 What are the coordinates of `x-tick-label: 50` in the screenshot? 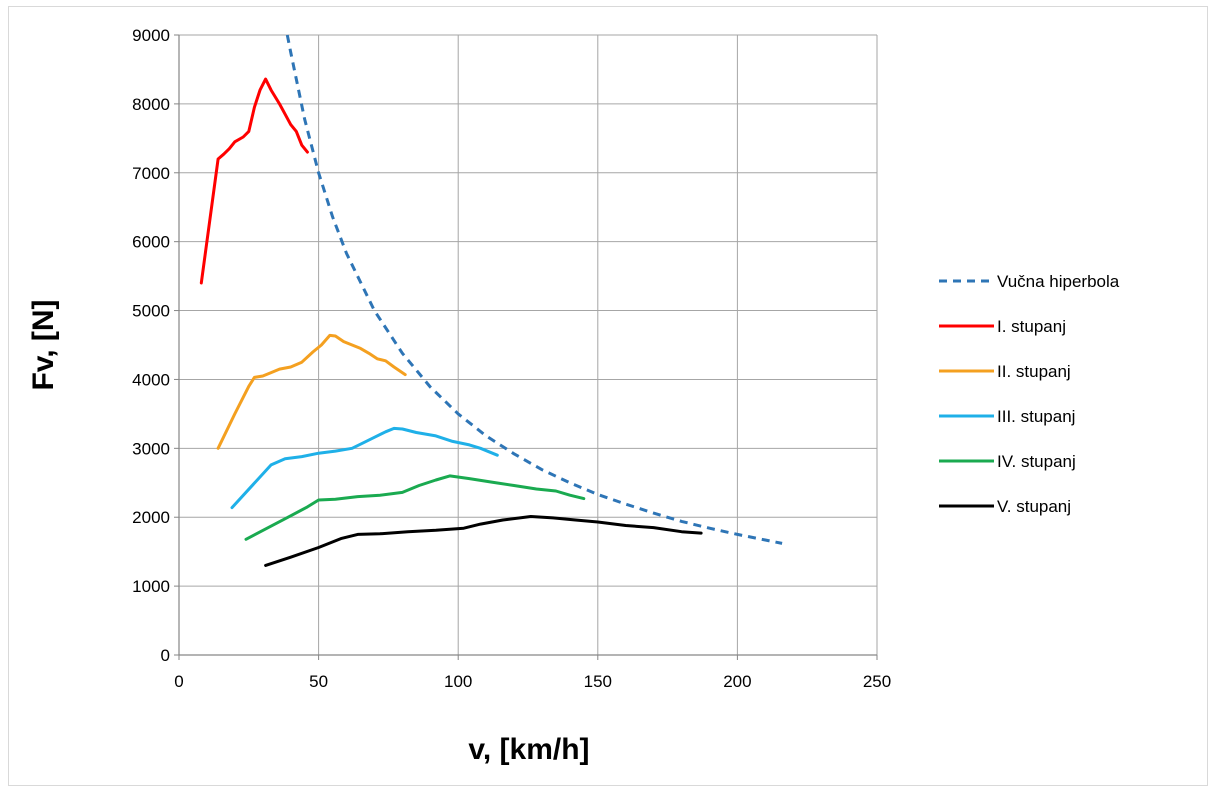 It's located at (318, 681).